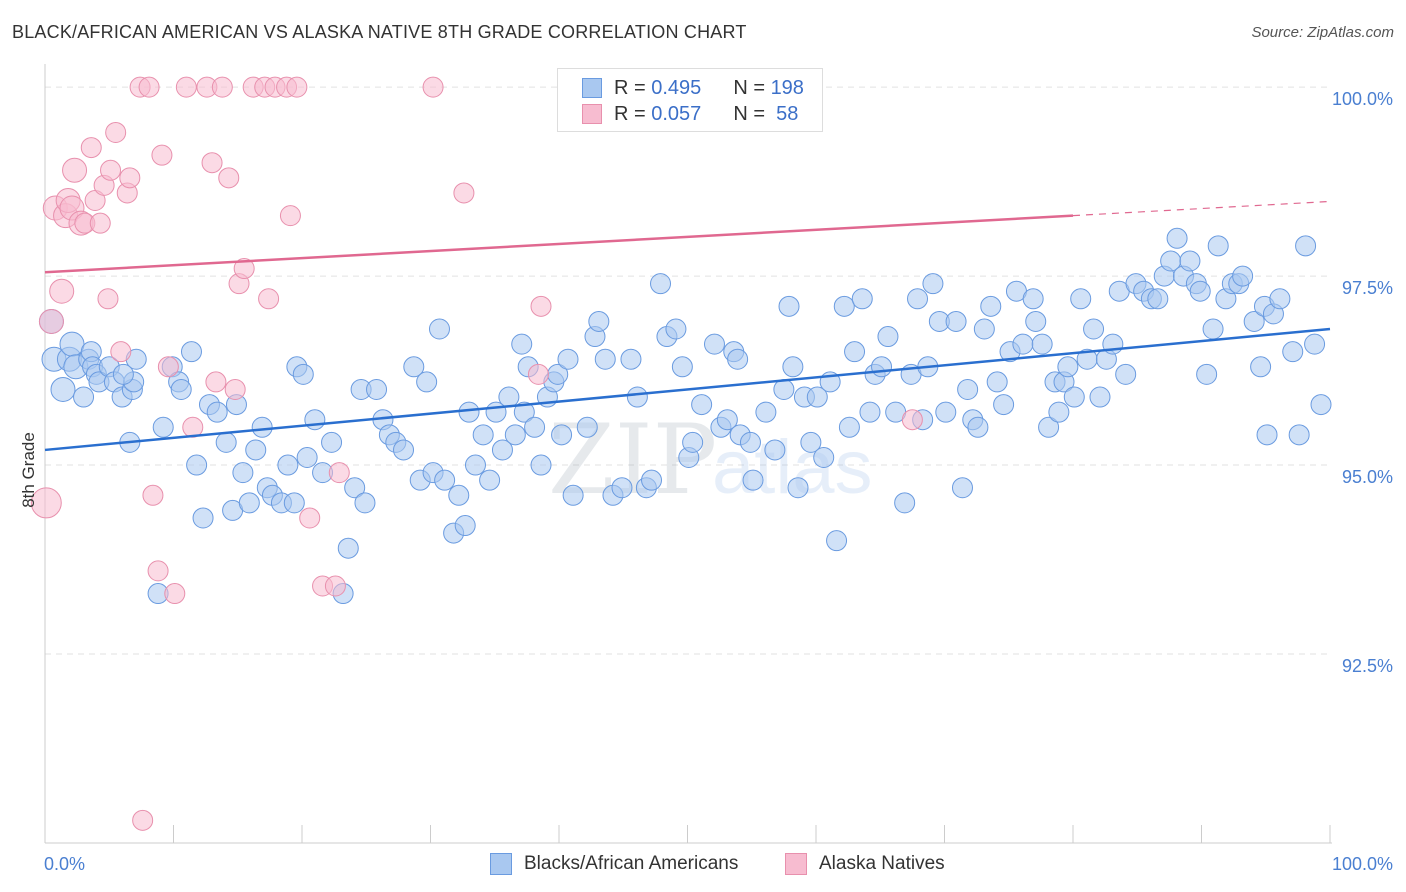  Describe the element at coordinates (501, 864) in the screenshot. I see `bottom-legend-swatch-blacks` at that location.